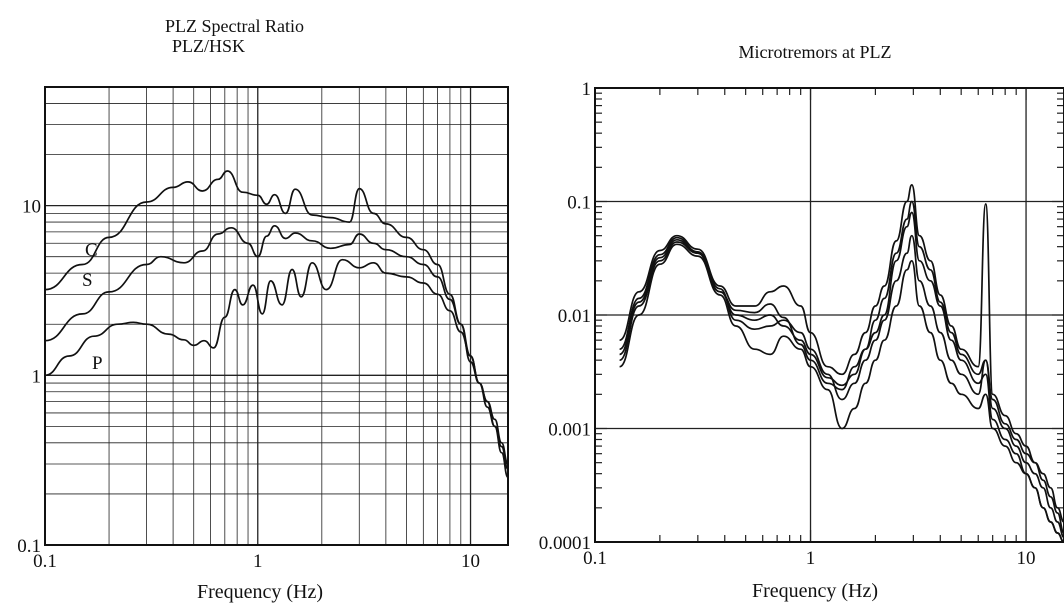 The height and width of the screenshot is (605, 1064). I want to click on y-tick-label: 0.0001, so click(565, 543).